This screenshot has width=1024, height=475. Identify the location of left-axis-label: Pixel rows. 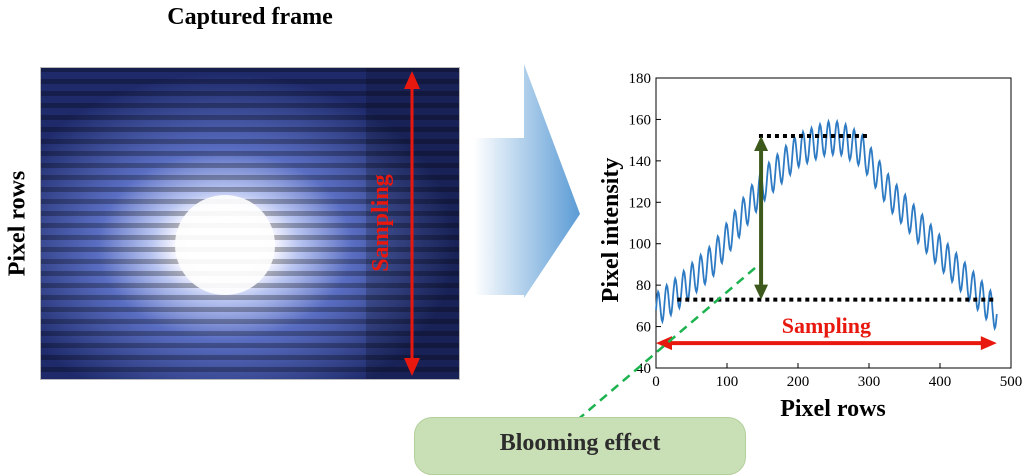
(17, 223).